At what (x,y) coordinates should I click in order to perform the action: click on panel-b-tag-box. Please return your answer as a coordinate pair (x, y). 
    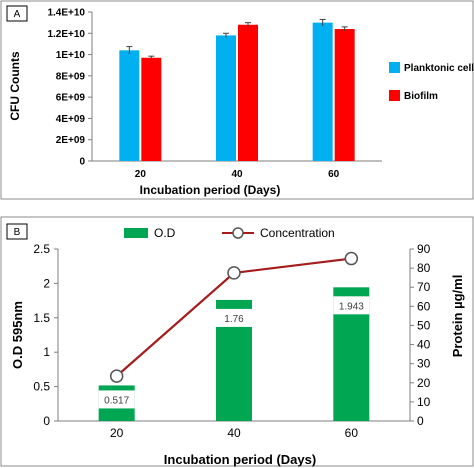
    Looking at the image, I should click on (17, 231).